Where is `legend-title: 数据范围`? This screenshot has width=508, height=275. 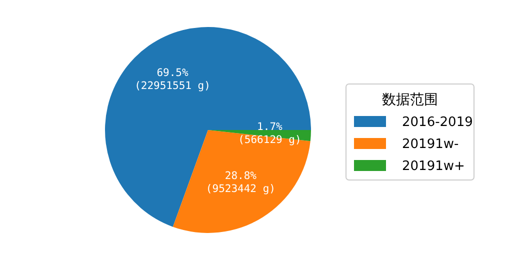 legend-title: 数据范围 is located at coordinates (410, 100).